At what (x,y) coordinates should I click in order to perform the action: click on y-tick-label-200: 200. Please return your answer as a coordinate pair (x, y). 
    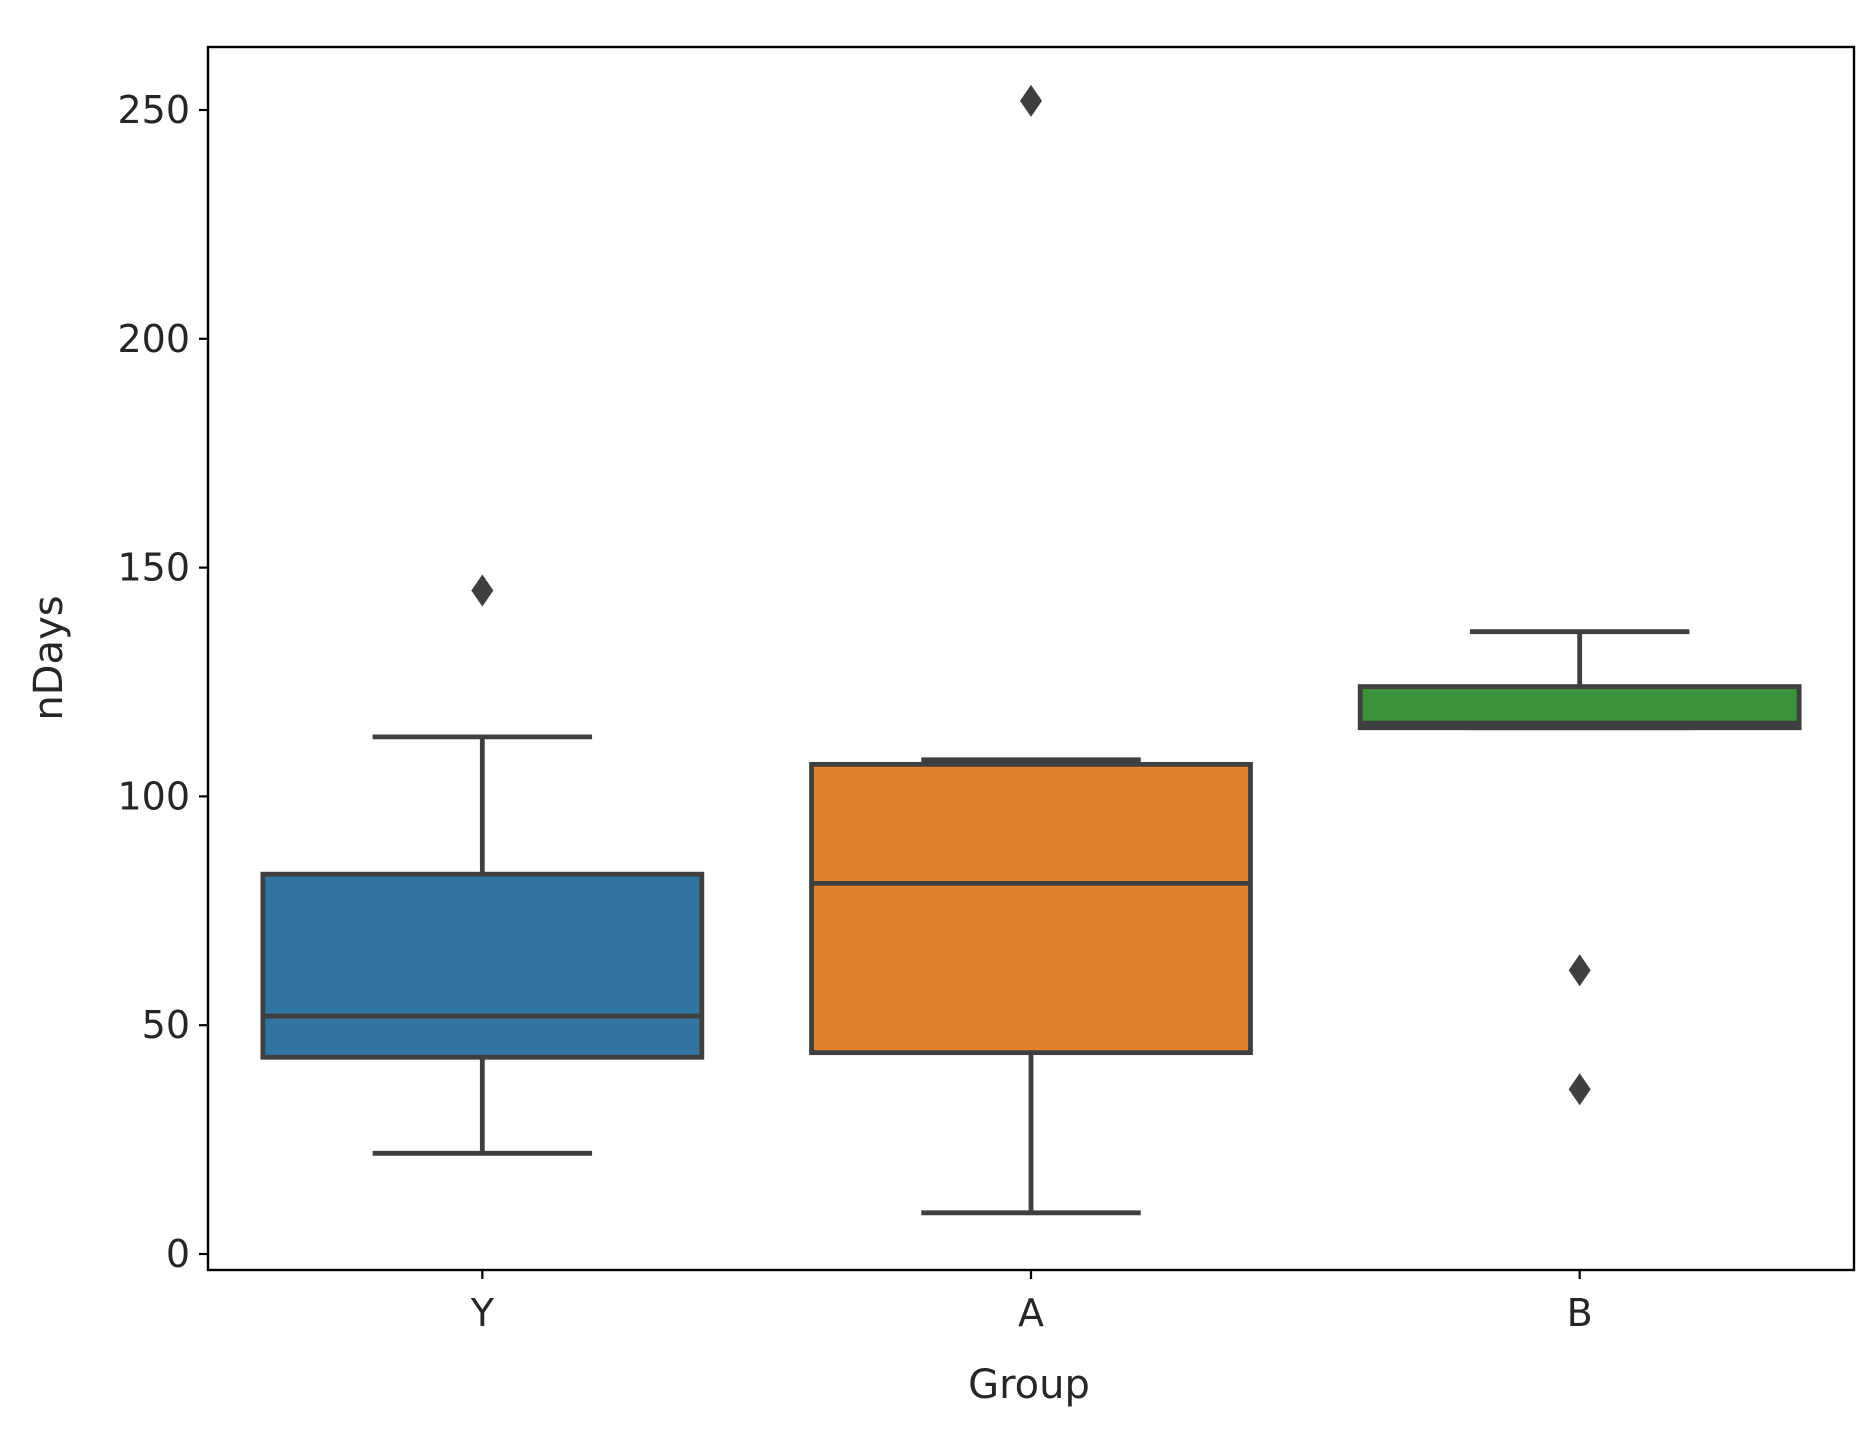
    Looking at the image, I should click on (153, 339).